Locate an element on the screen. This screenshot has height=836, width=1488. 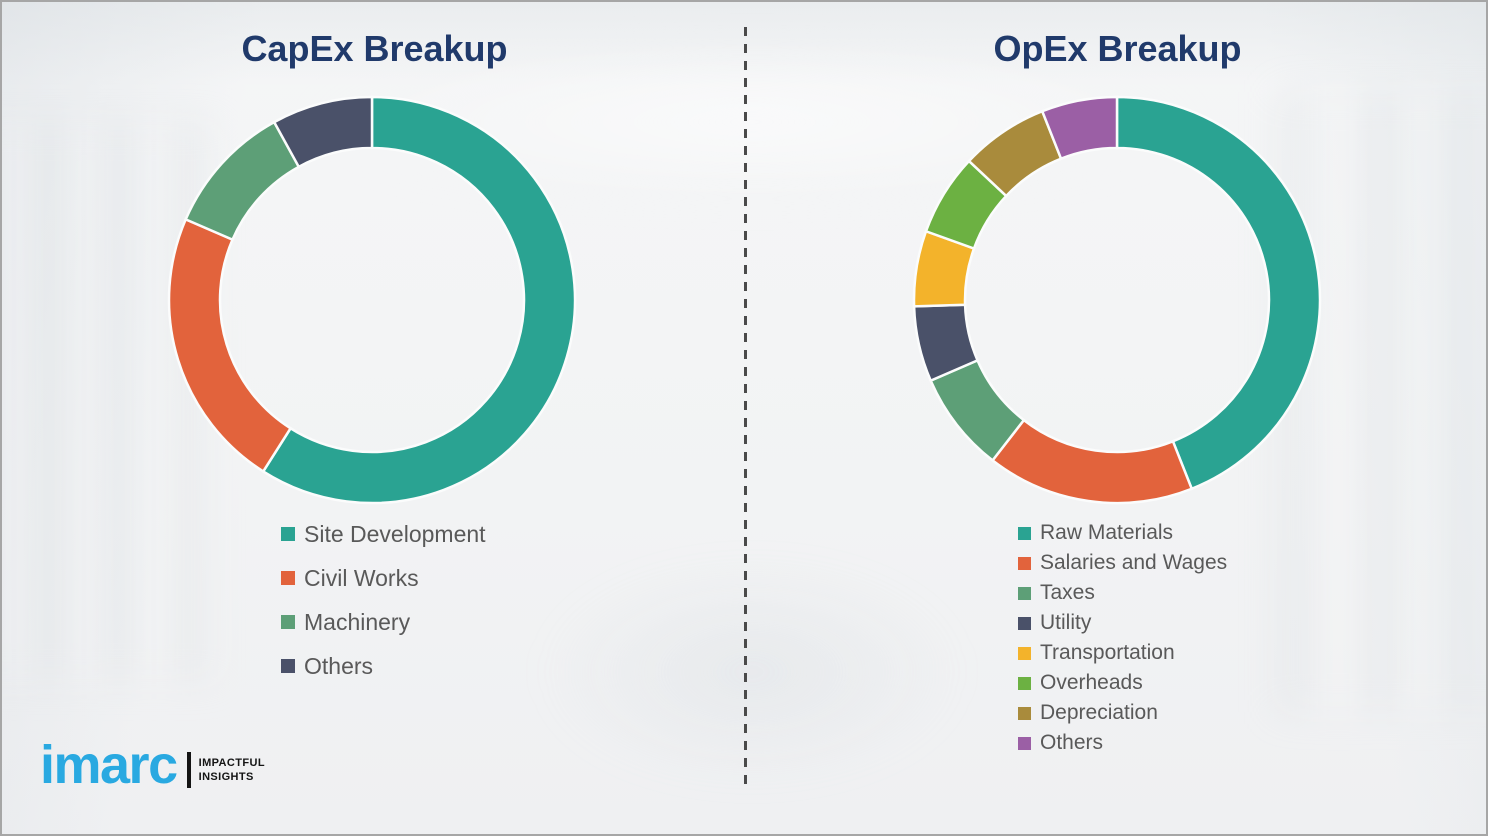
legend-item-overheads: Overheads is located at coordinates (1122, 683).